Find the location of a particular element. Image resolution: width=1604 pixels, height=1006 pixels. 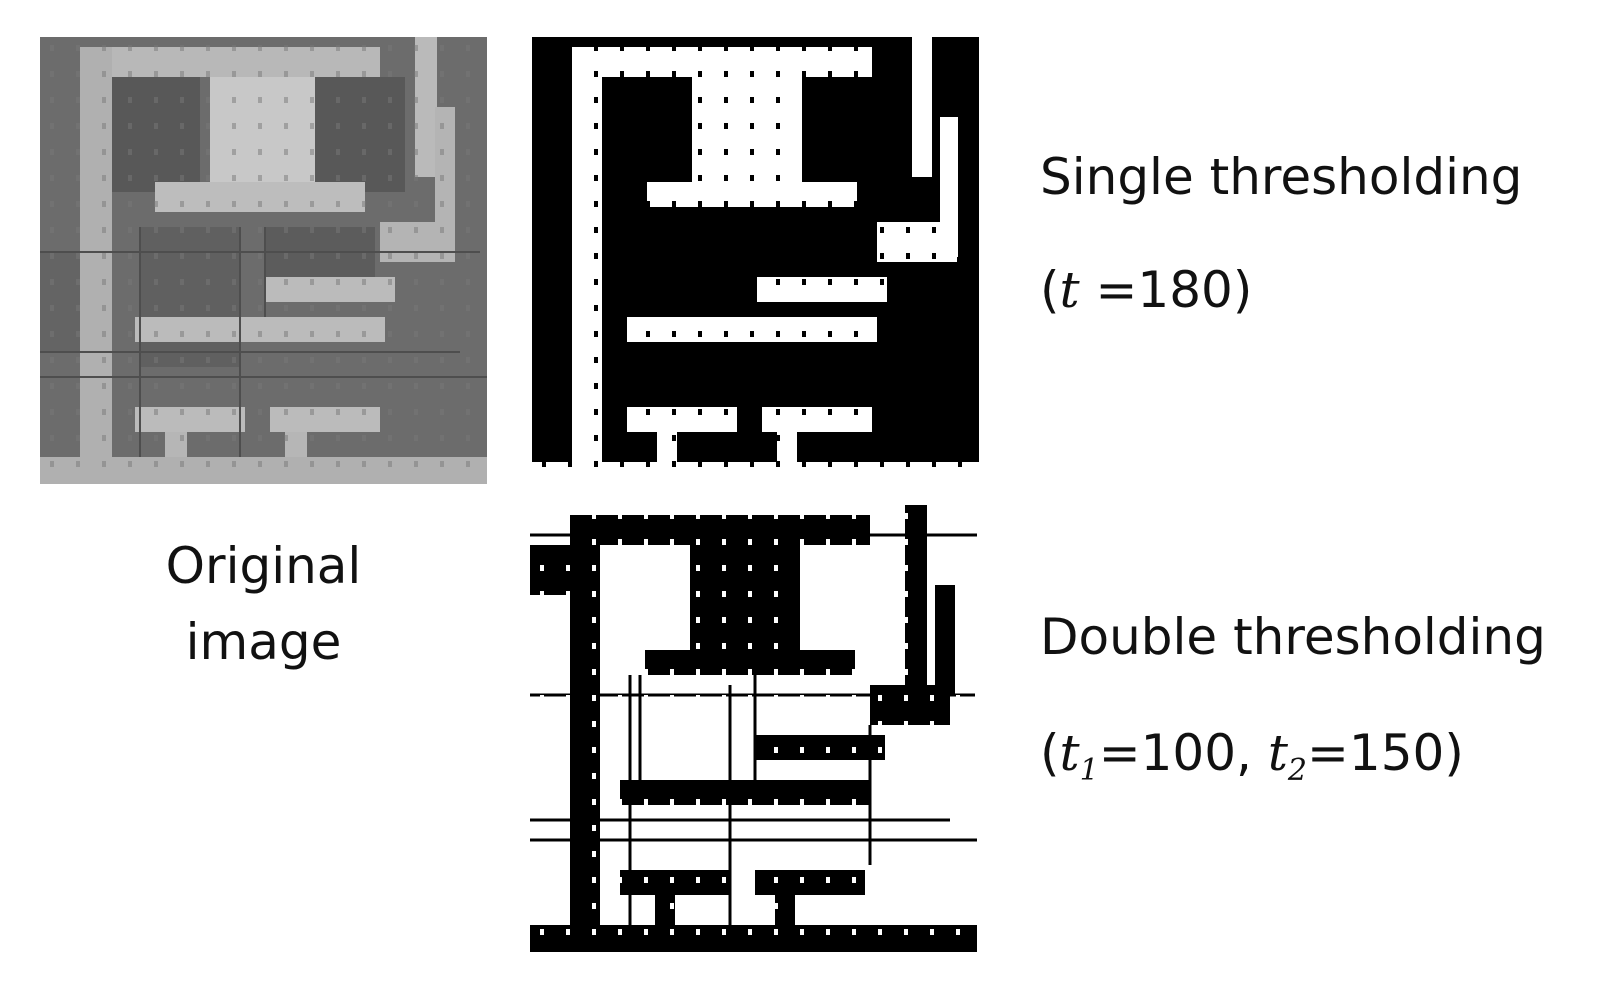

original-image is located at coordinates (263, 260).